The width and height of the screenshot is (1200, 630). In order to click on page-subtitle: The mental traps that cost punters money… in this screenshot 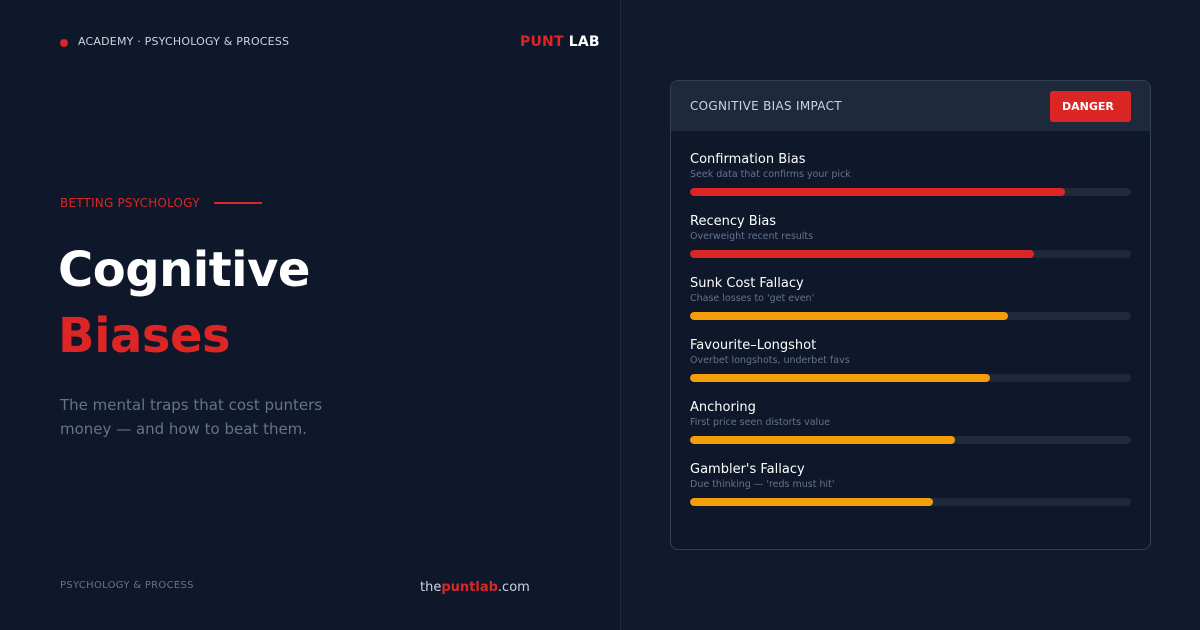, I will do `click(191, 417)`.